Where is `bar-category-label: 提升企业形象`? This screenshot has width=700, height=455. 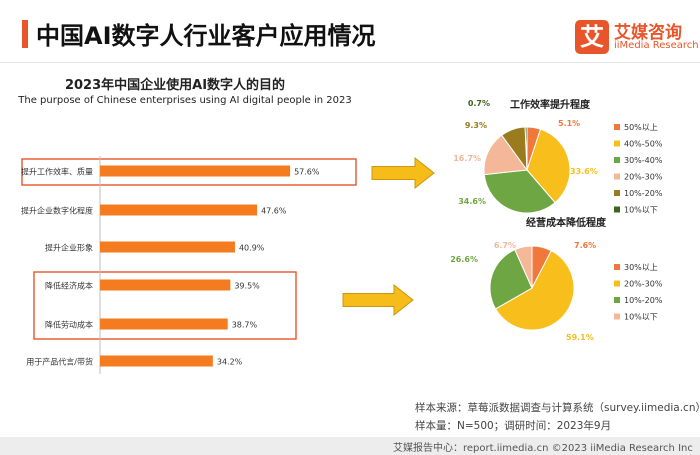
bar-category-label: 提升企业形象 is located at coordinates (69, 248).